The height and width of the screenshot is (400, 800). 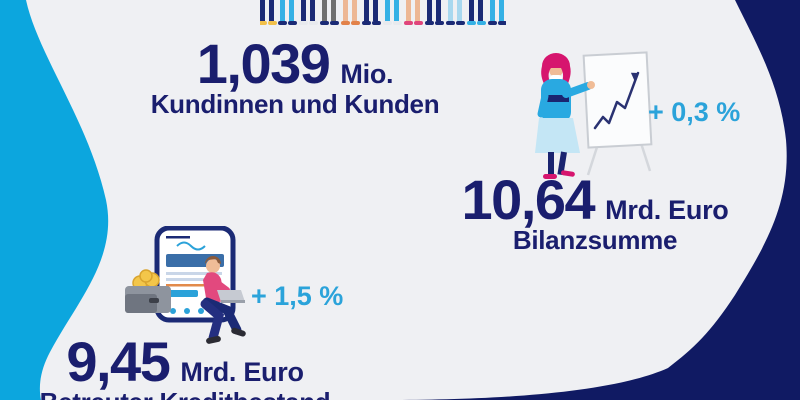 I want to click on presenter-flipchart-illustration, so click(x=594, y=115).